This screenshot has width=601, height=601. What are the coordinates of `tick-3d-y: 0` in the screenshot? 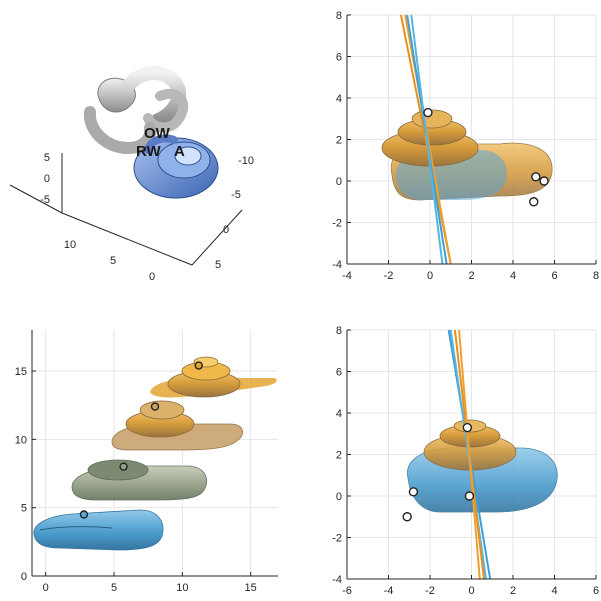 It's located at (152, 277).